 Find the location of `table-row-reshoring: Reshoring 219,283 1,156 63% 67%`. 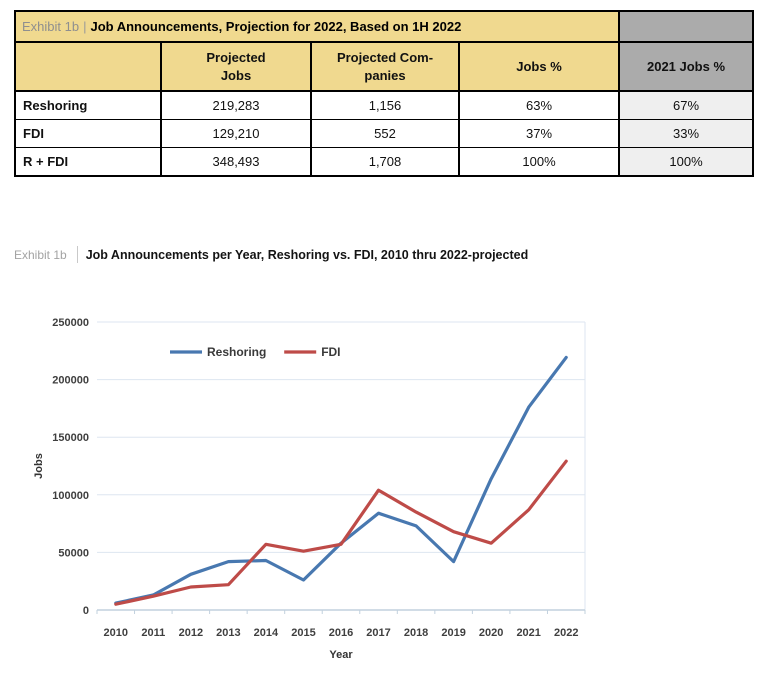

table-row-reshoring: Reshoring 219,283 1,156 63% 67% is located at coordinates (384, 105).